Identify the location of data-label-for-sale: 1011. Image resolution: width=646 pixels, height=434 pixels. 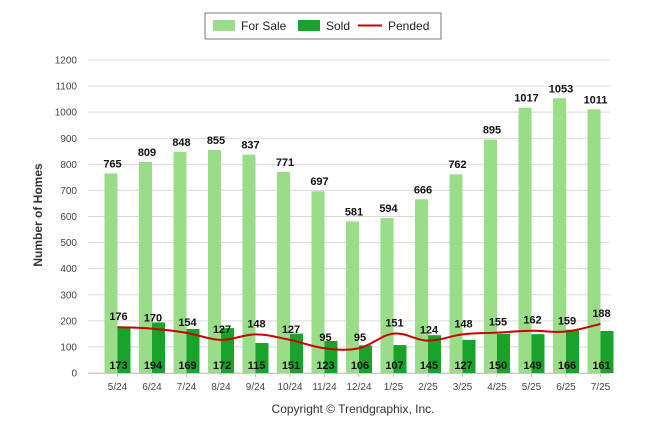
(596, 100).